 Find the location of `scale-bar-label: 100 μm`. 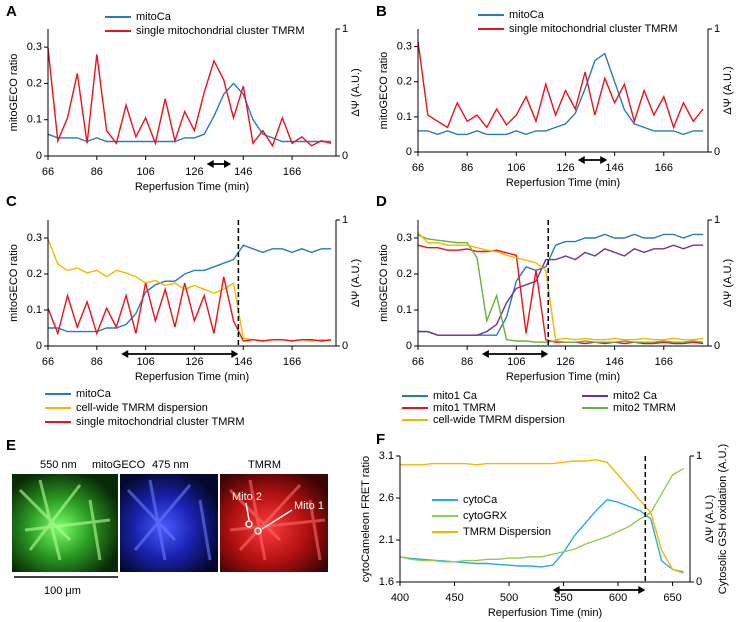

scale-bar-label: 100 μm is located at coordinates (62, 591).